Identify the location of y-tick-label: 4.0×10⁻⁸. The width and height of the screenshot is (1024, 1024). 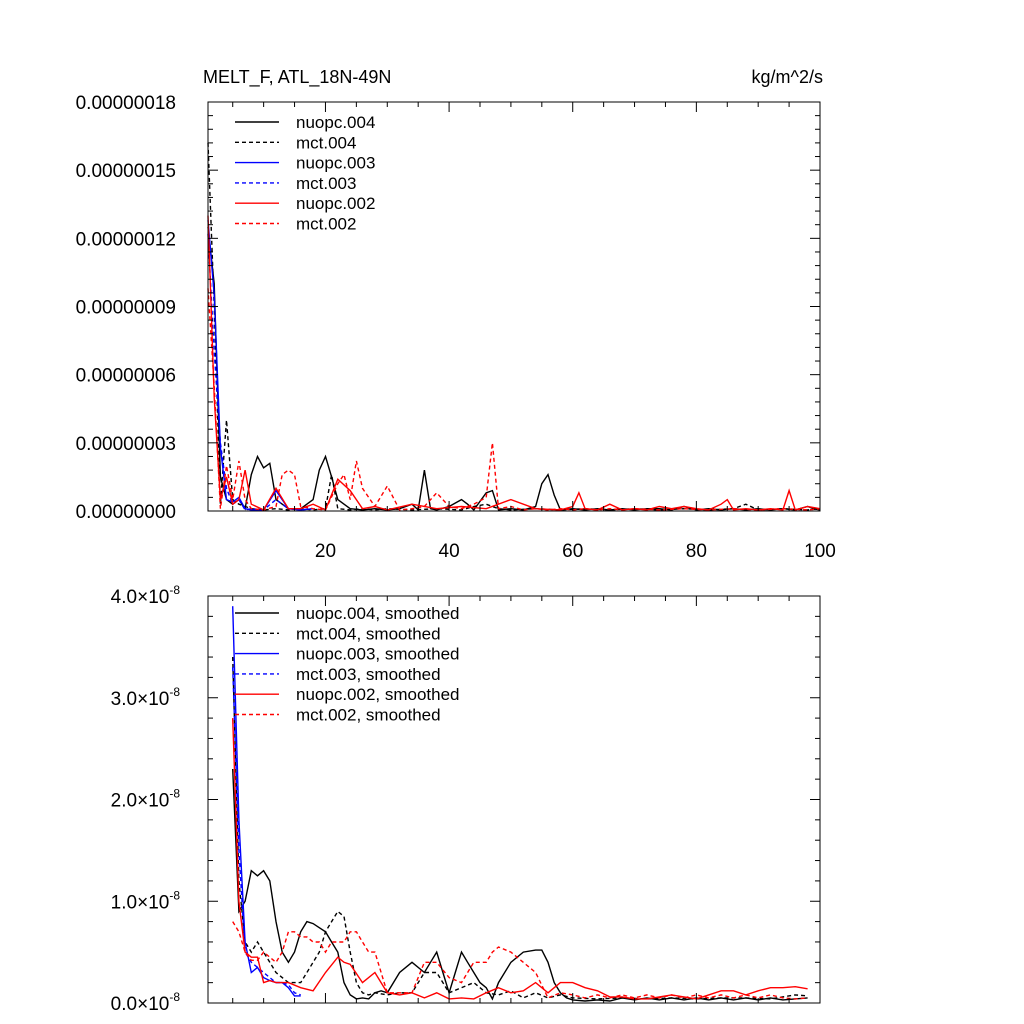
(146, 595).